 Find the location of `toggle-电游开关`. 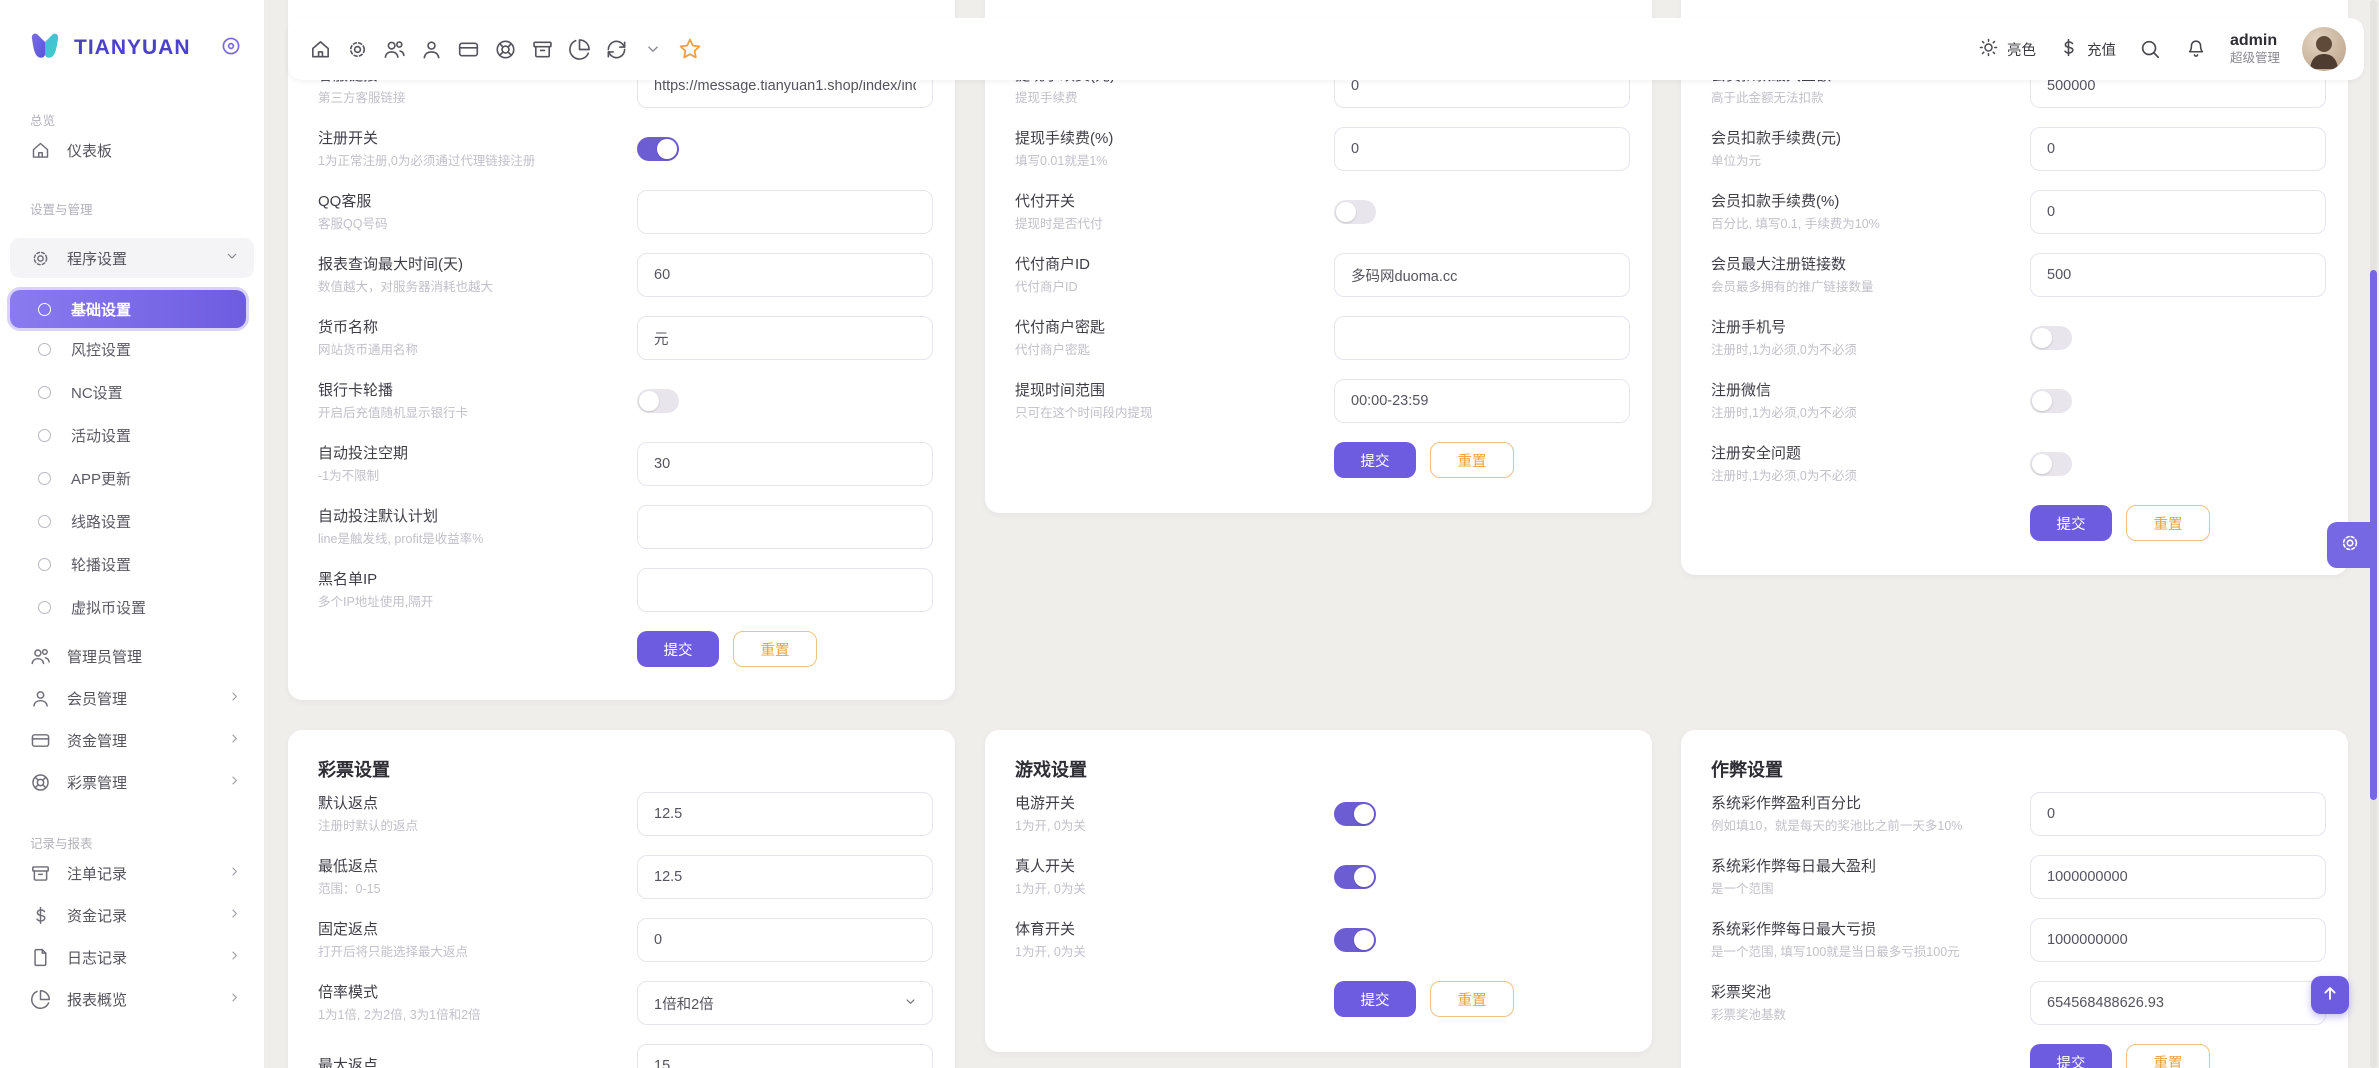

toggle-电游开关 is located at coordinates (1355, 814).